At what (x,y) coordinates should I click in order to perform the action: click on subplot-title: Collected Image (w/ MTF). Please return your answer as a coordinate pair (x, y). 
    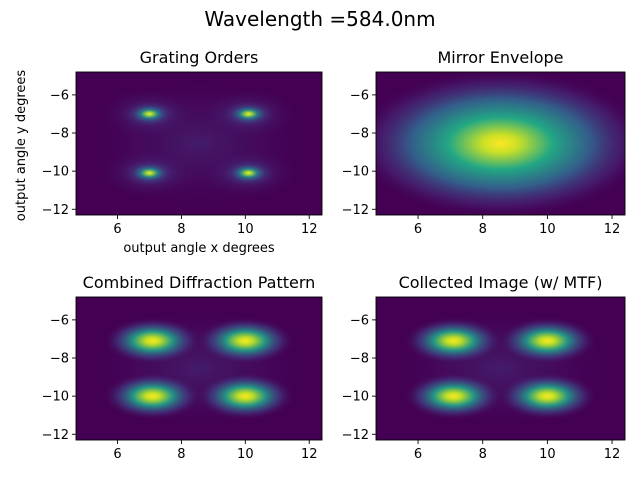
    Looking at the image, I should click on (501, 282).